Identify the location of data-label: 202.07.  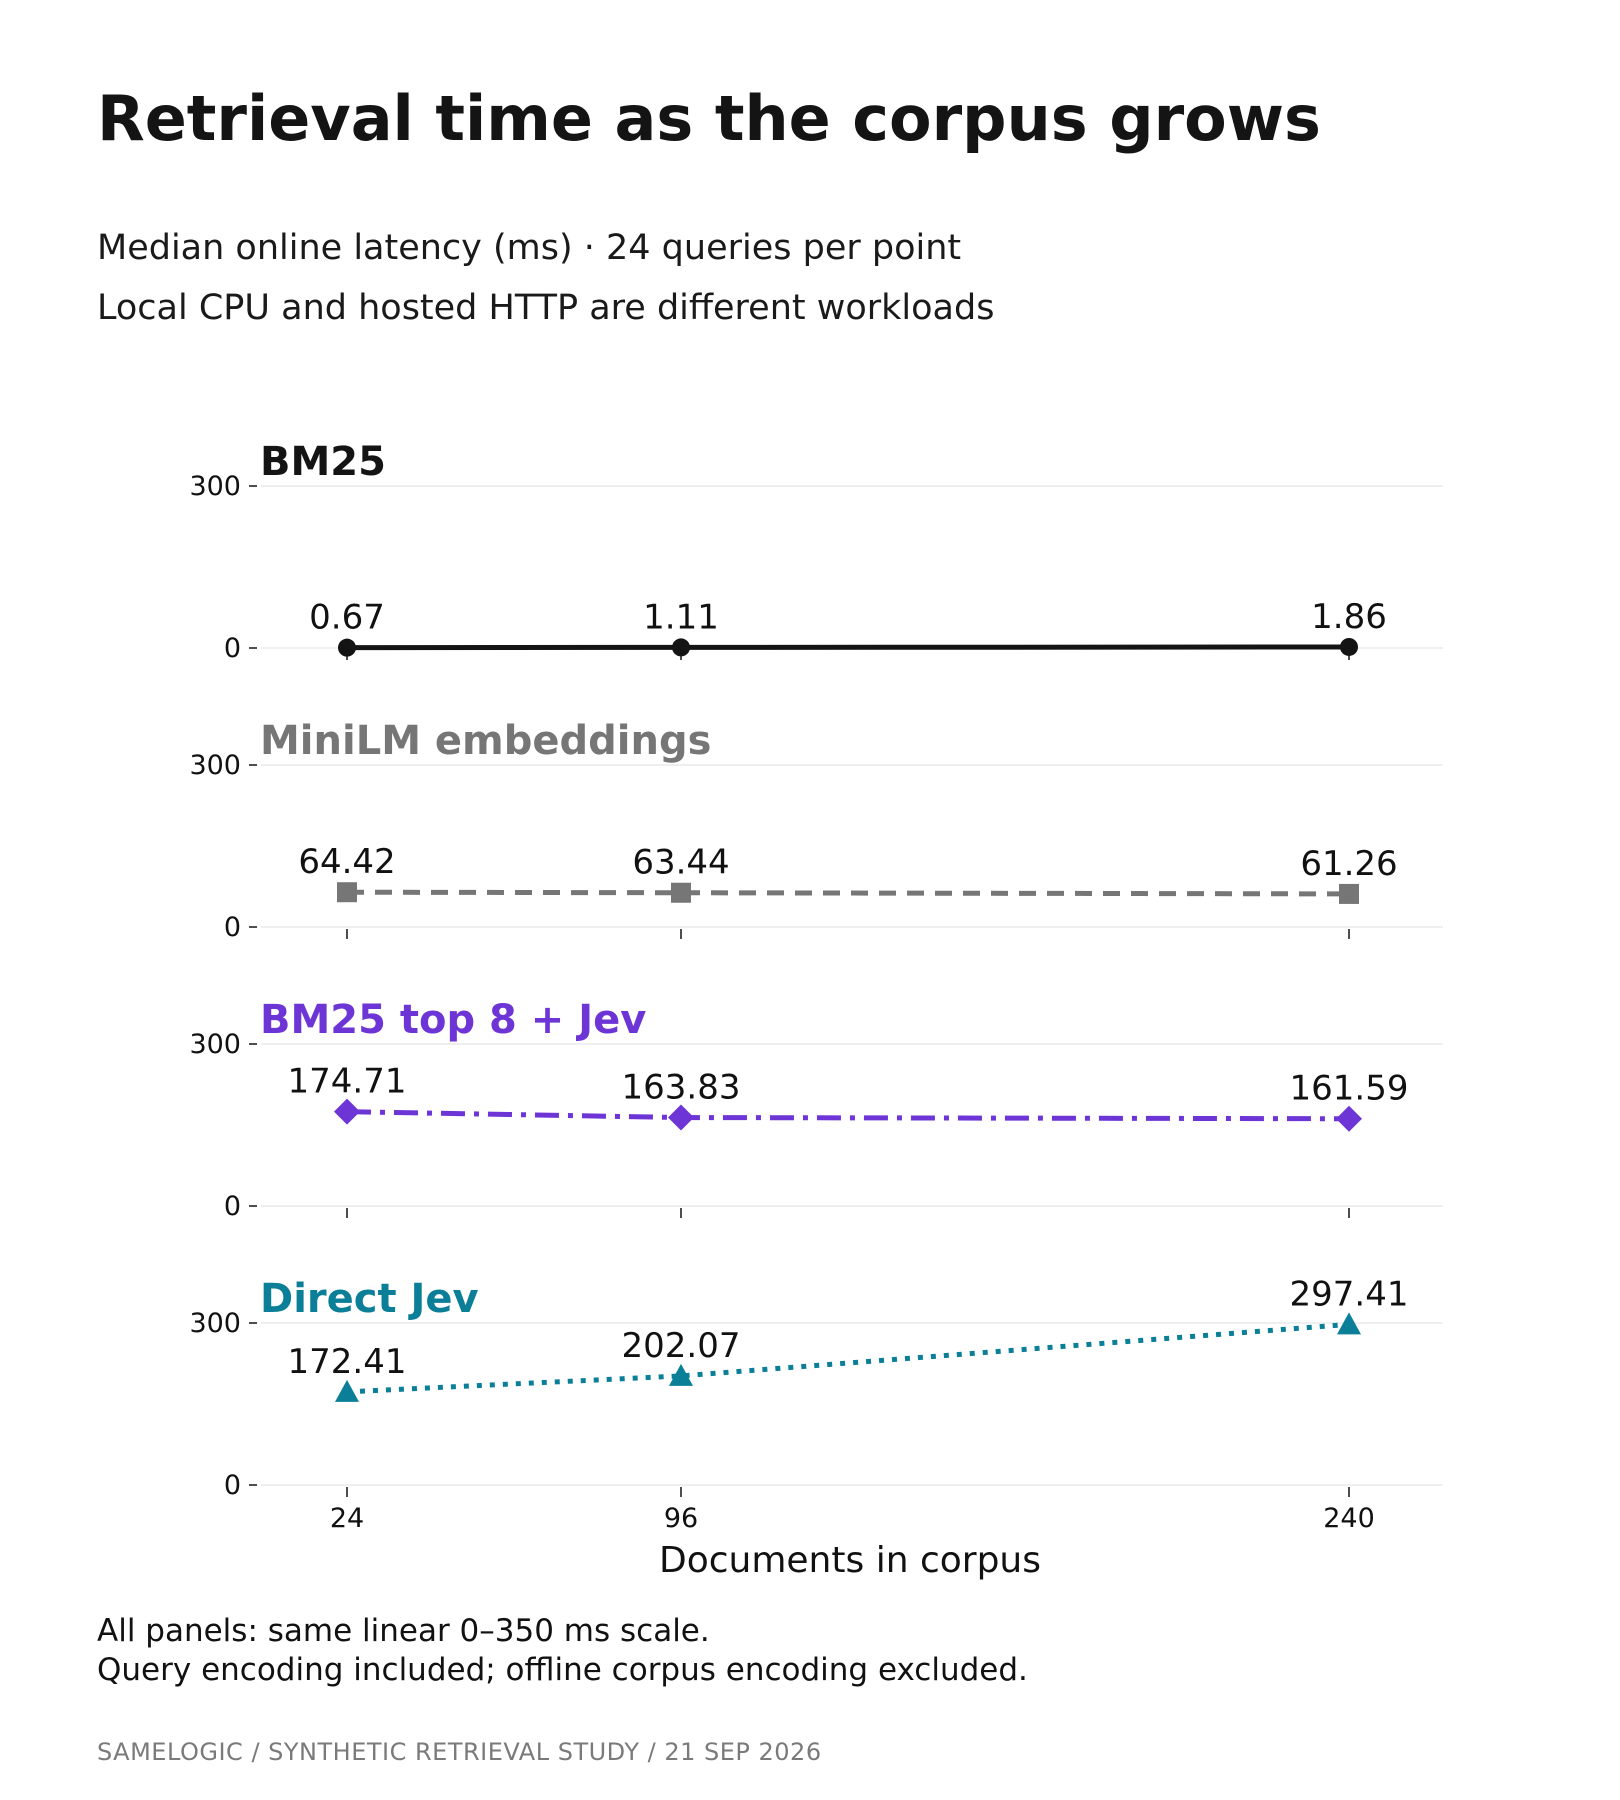
(681, 1346).